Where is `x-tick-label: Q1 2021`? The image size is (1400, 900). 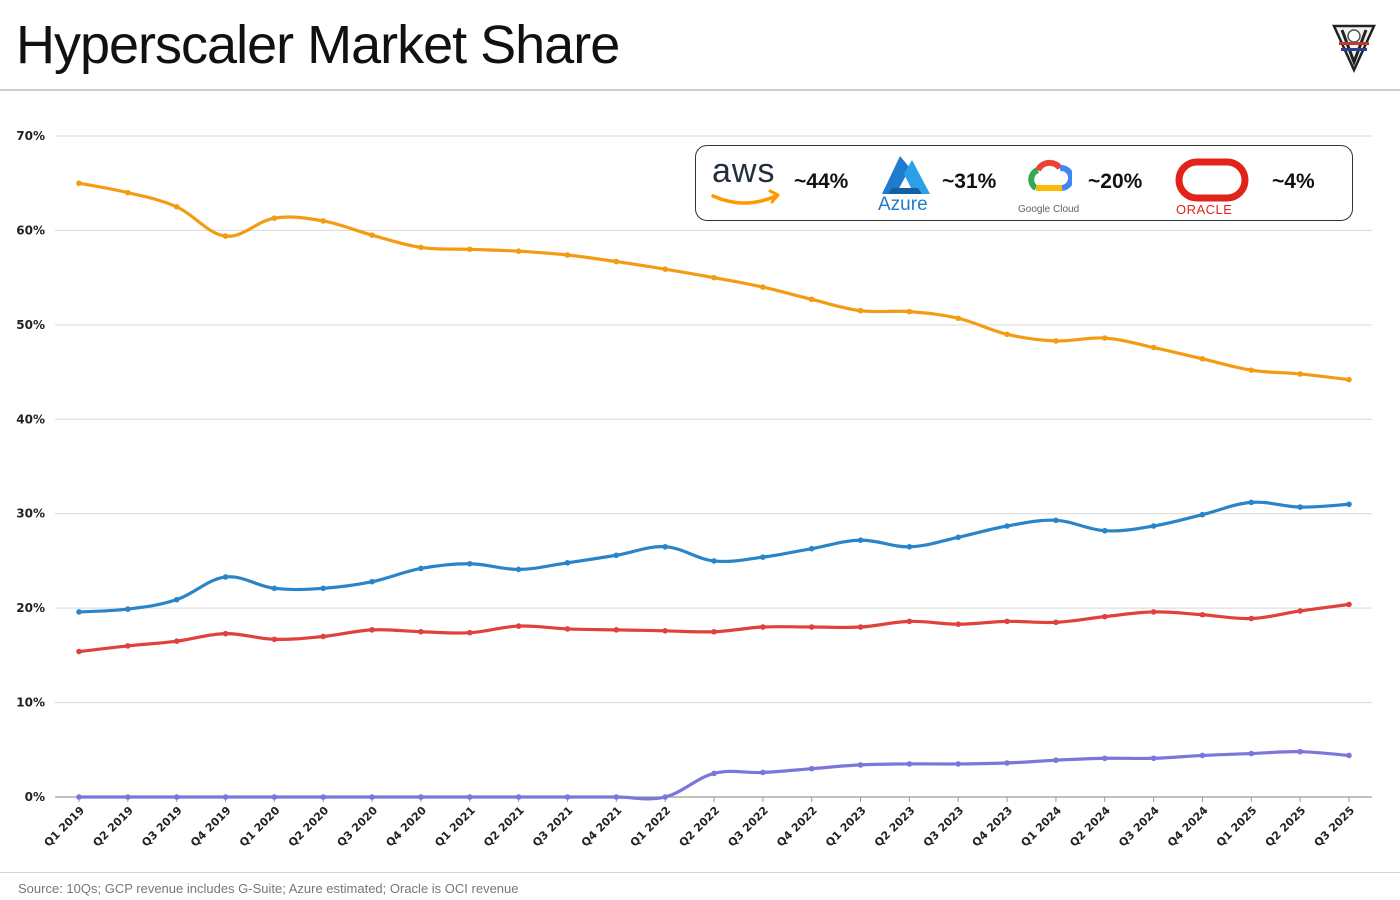 x-tick-label: Q1 2021 is located at coordinates (455, 827).